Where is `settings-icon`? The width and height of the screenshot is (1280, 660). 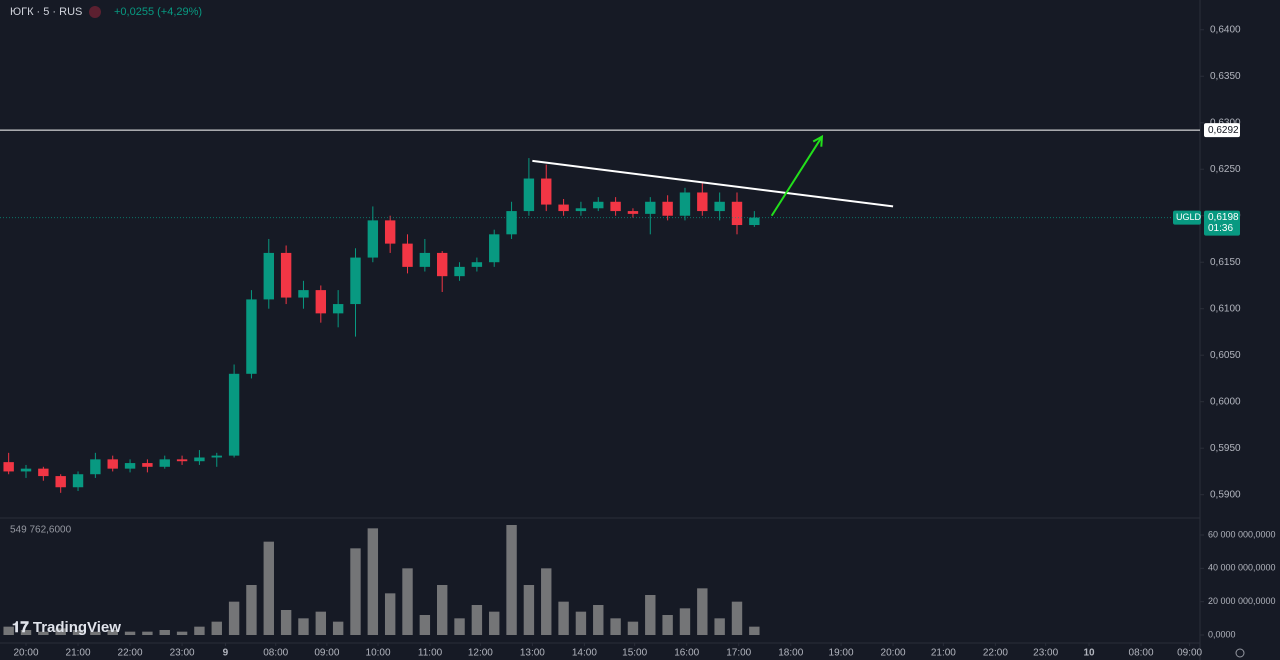 settings-icon is located at coordinates (1240, 653).